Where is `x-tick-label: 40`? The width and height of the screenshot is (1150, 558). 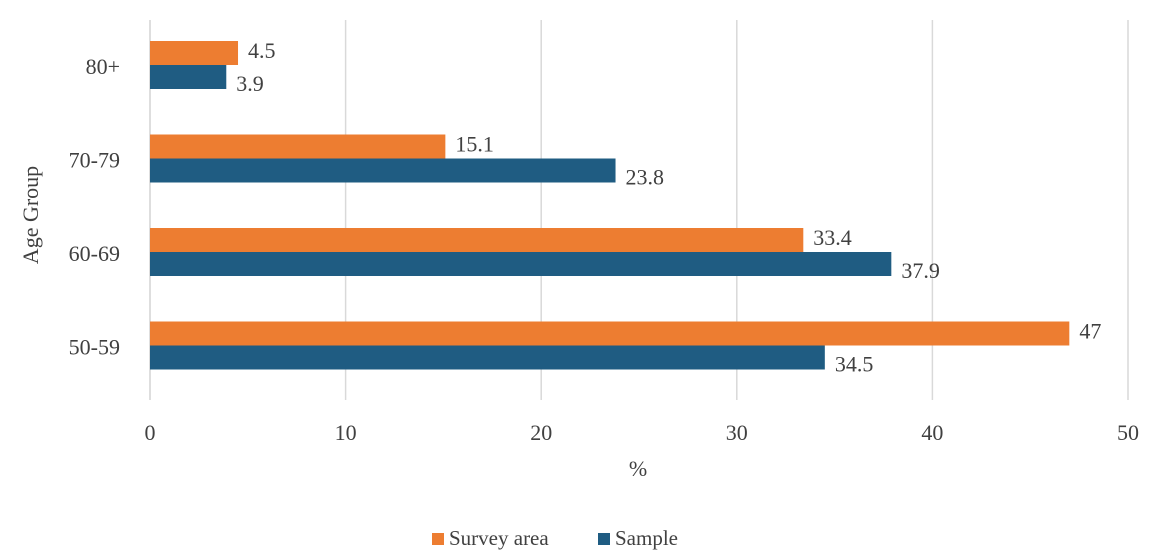 x-tick-label: 40 is located at coordinates (932, 432).